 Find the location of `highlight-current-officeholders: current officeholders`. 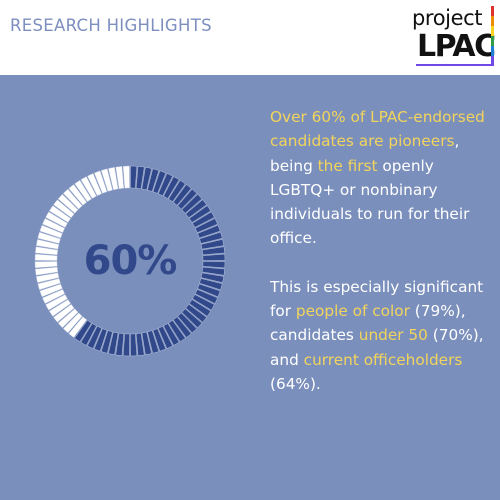

highlight-current-officeholders: current officeholders is located at coordinates (383, 359).